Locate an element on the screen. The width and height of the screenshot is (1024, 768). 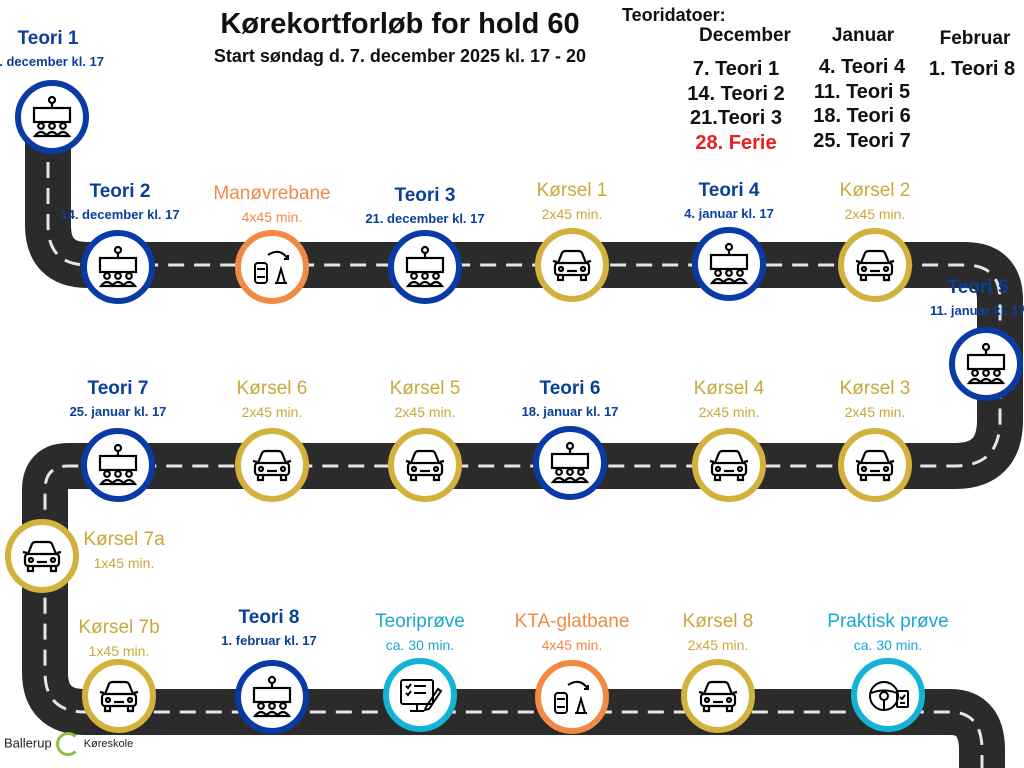
step-detail: 25. januar kl. 17 is located at coordinates (118, 411).